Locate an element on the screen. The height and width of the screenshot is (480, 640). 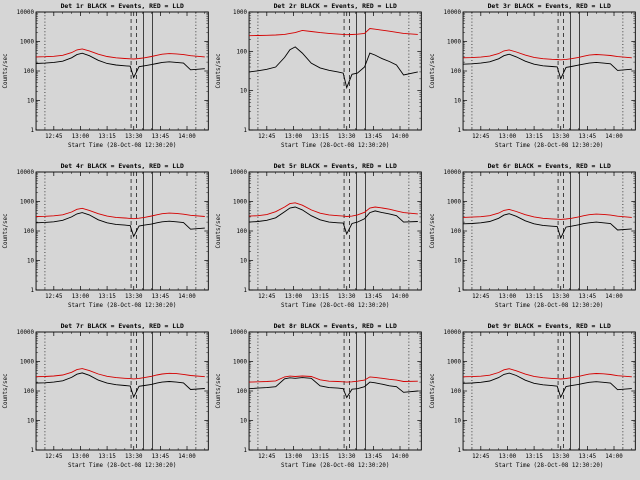
panel-title: Det 8r BLACK = Events, RED = LLD is located at coordinates (335, 326).